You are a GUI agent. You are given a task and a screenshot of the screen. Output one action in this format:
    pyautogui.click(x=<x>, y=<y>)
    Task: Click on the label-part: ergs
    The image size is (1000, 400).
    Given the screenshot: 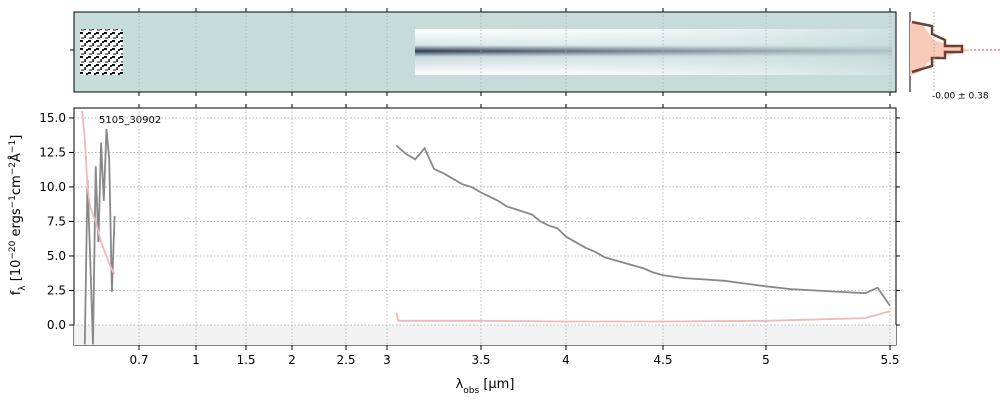 What is the action you would take?
    pyautogui.click(x=16, y=224)
    